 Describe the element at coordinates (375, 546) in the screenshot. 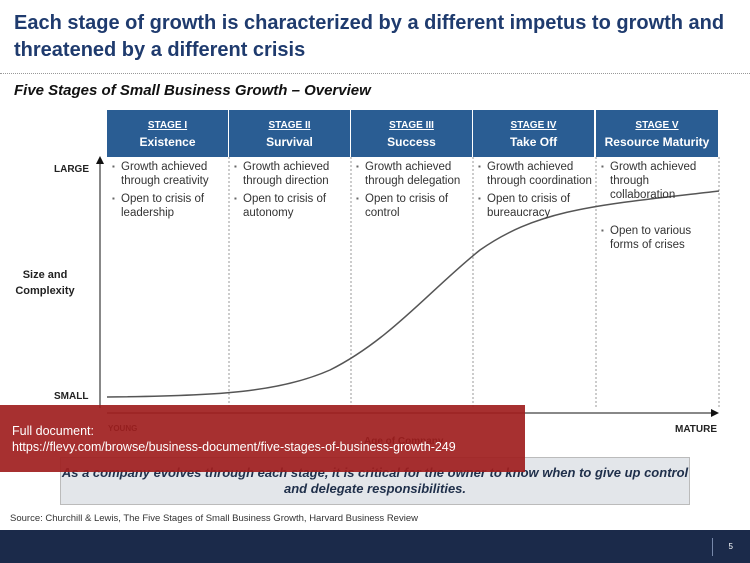

I see `footer-bar` at that location.